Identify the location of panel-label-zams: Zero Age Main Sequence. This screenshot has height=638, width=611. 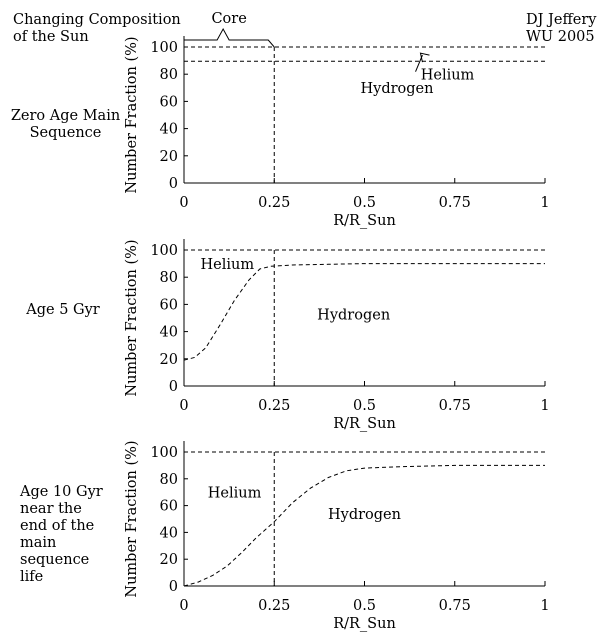
(65, 124).